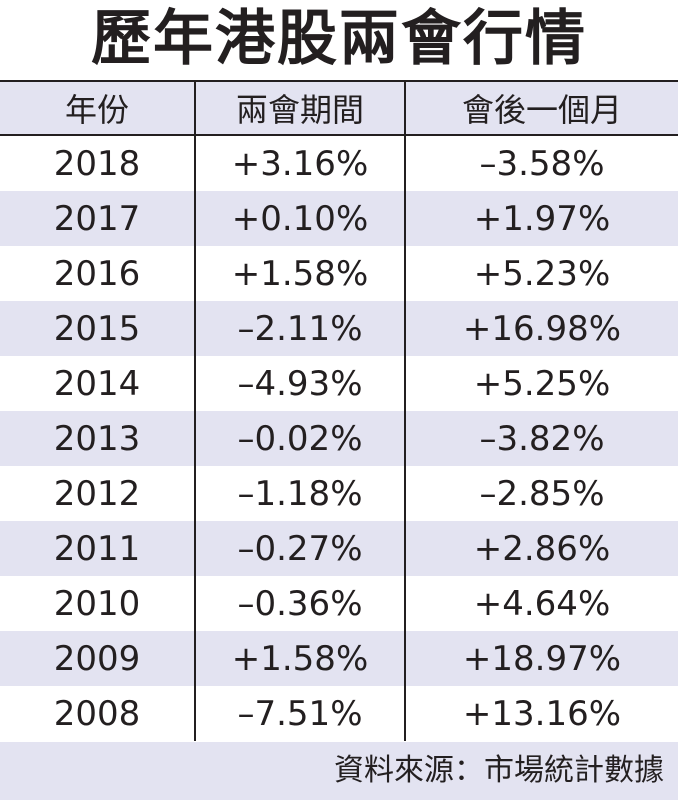 This screenshot has height=800, width=678. What do you see at coordinates (339, 771) in the screenshot?
I see `source-note: 資料來源：市場統計數據` at bounding box center [339, 771].